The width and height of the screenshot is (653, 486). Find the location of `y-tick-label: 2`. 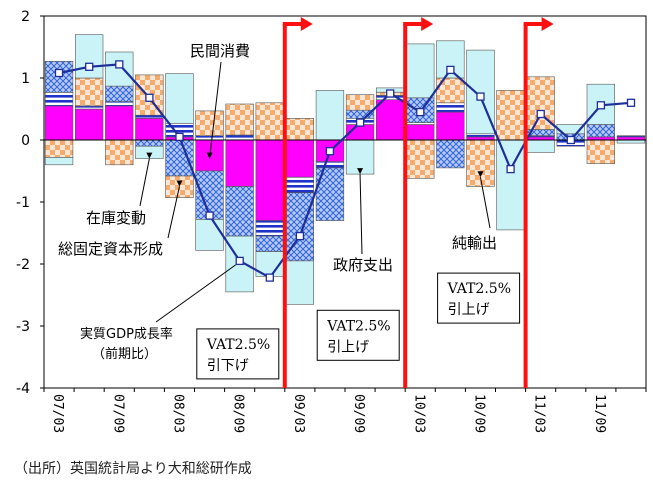

y-tick-label: 2 is located at coordinates (25, 17).